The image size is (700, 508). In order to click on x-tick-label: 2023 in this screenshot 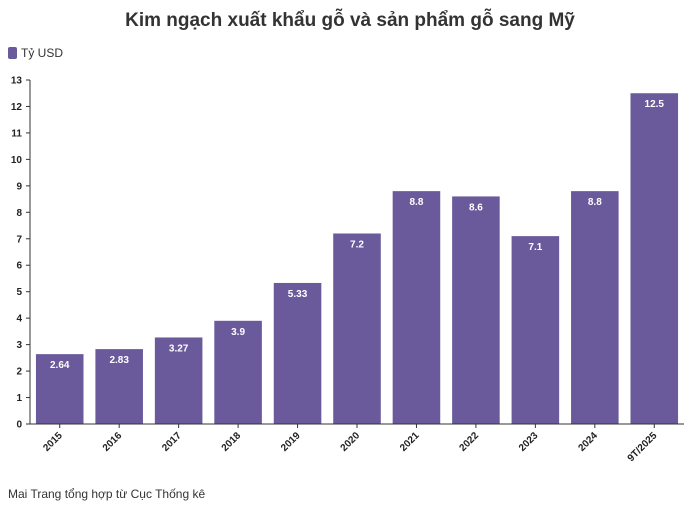, I will do `click(529, 442)`.